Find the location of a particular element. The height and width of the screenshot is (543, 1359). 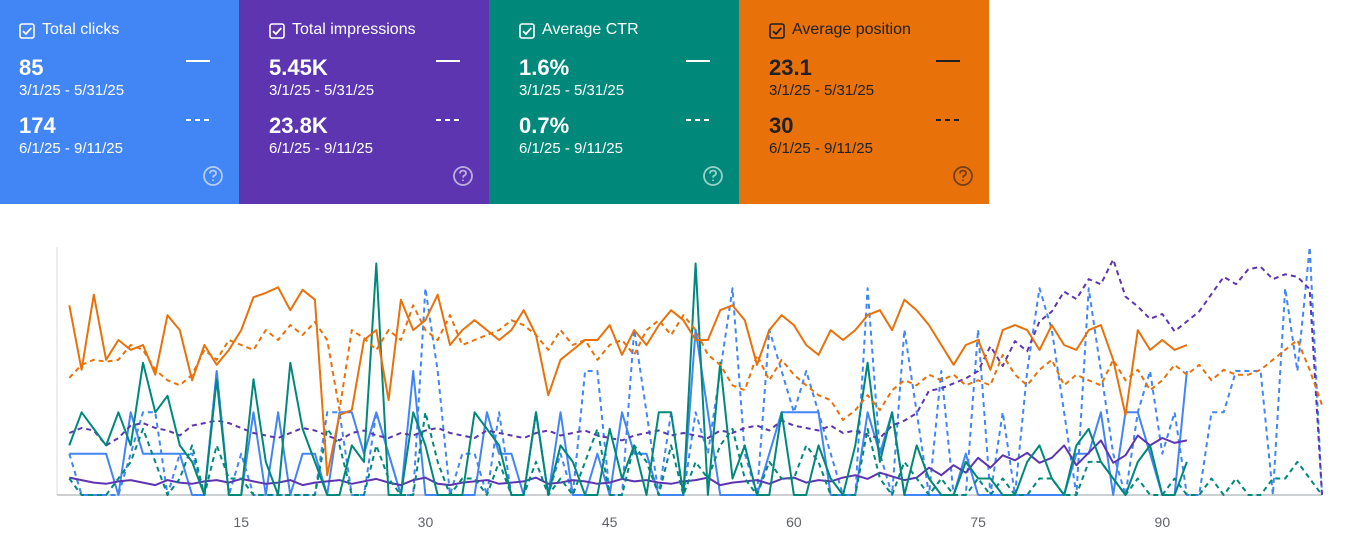

previous-period-line is located at coordinates (695, 453).